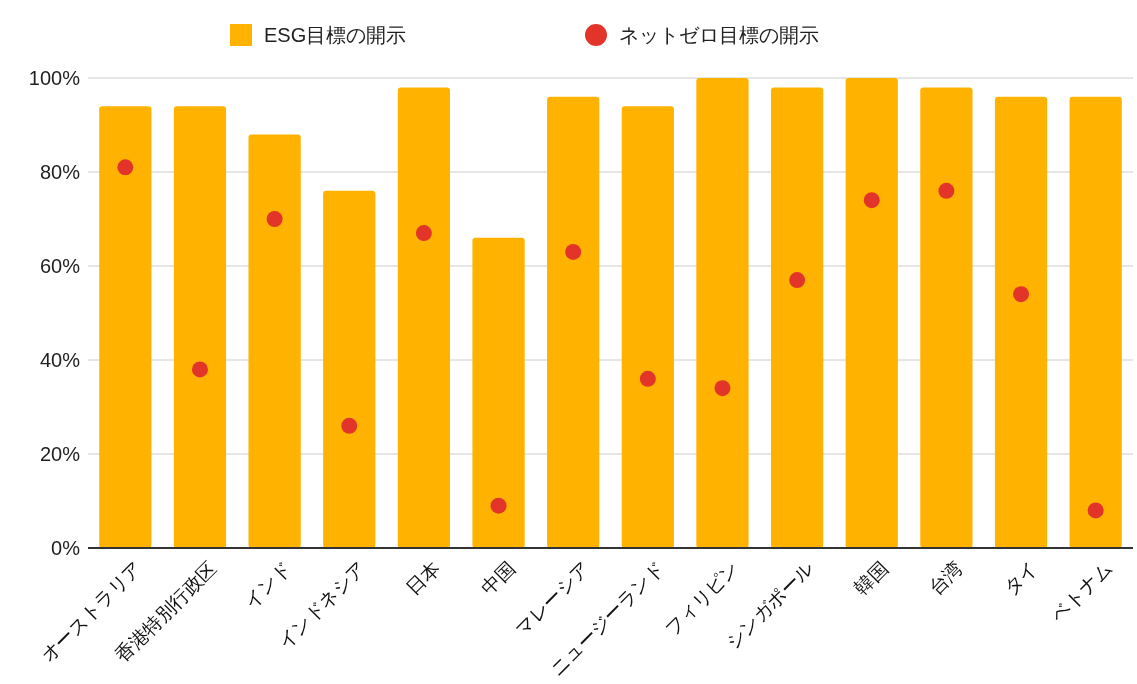  I want to click on x-tick-label: 台湾, so click(945, 578).